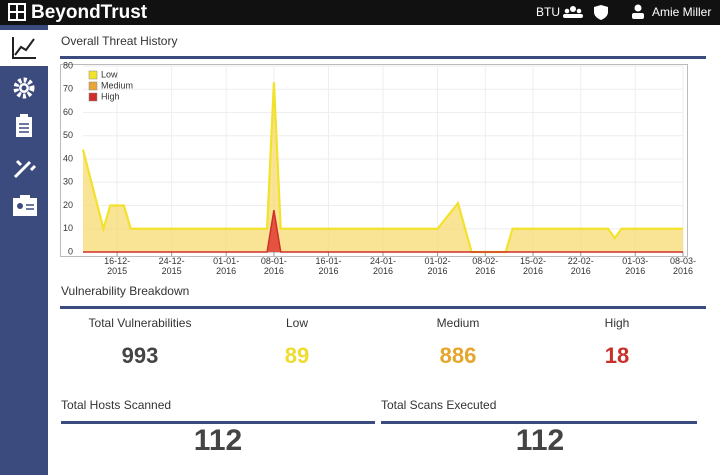 Image resolution: width=720 pixels, height=475 pixels. Describe the element at coordinates (25, 205) in the screenshot. I see `report-nav-icon` at that location.